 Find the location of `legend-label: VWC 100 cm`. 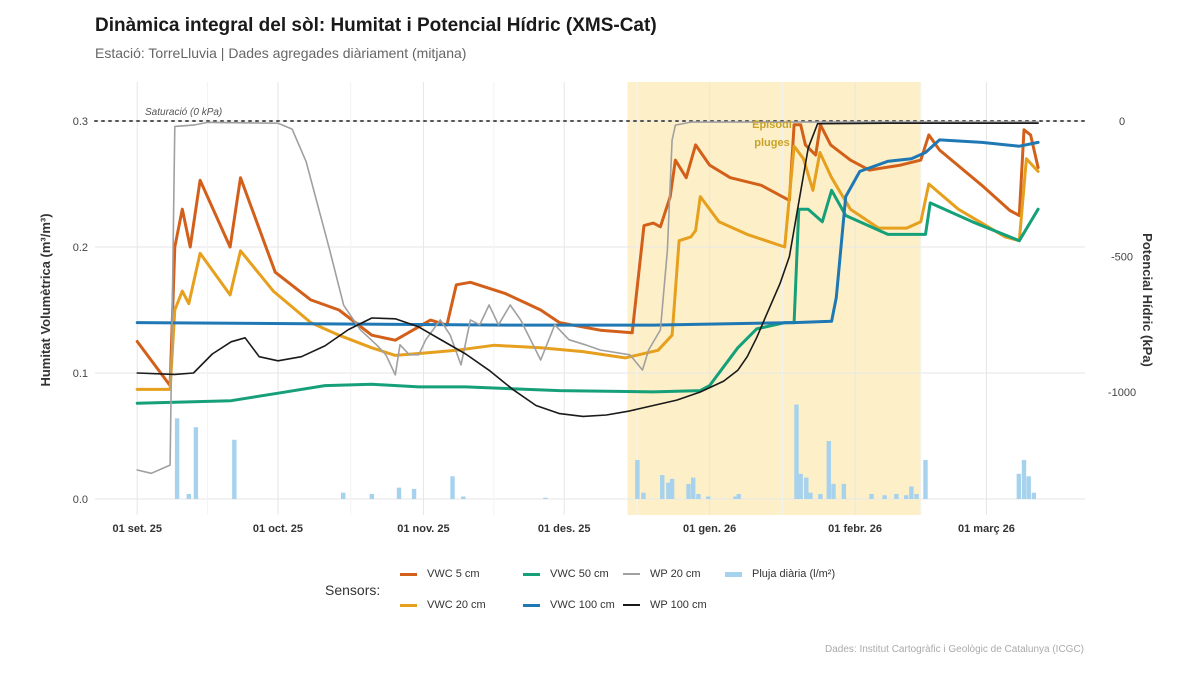

legend-label: VWC 100 cm is located at coordinates (582, 605).